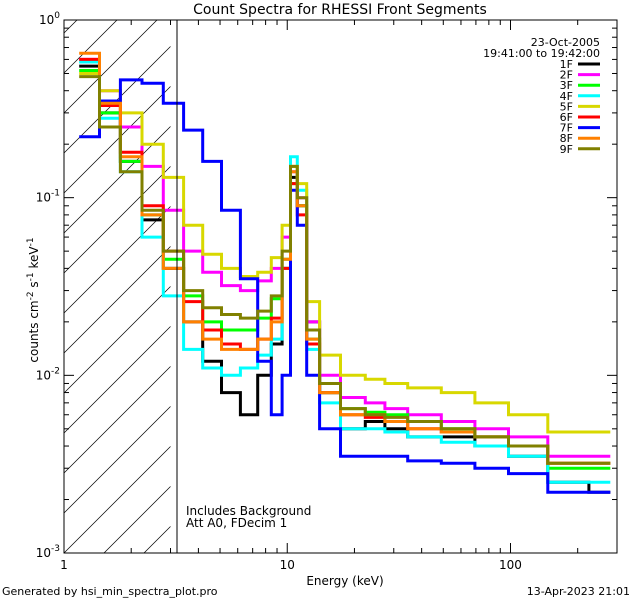 This screenshot has width=640, height=600. What do you see at coordinates (578, 591) in the screenshot?
I see `footer-timestamp: 13-Apr-2023 21:01` at bounding box center [578, 591].